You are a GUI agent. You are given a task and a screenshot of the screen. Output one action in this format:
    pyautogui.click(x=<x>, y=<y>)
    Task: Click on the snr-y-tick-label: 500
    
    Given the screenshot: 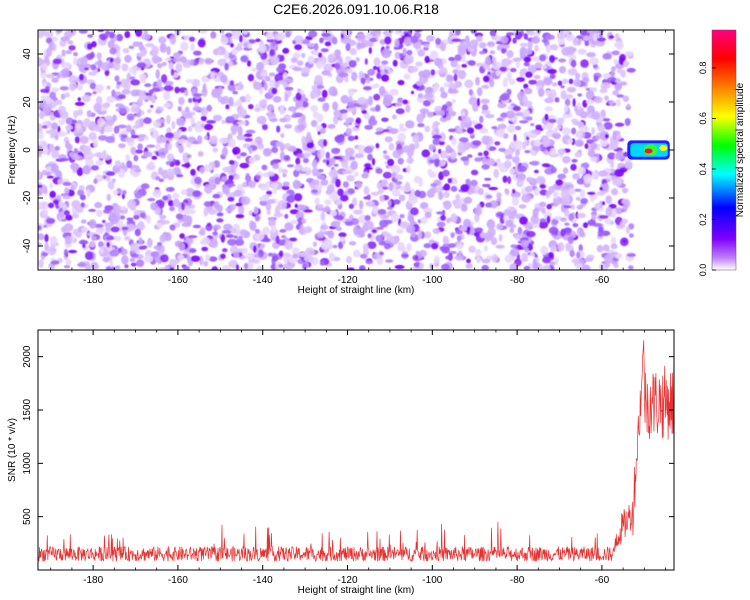 What is the action you would take?
    pyautogui.click(x=27, y=516)
    